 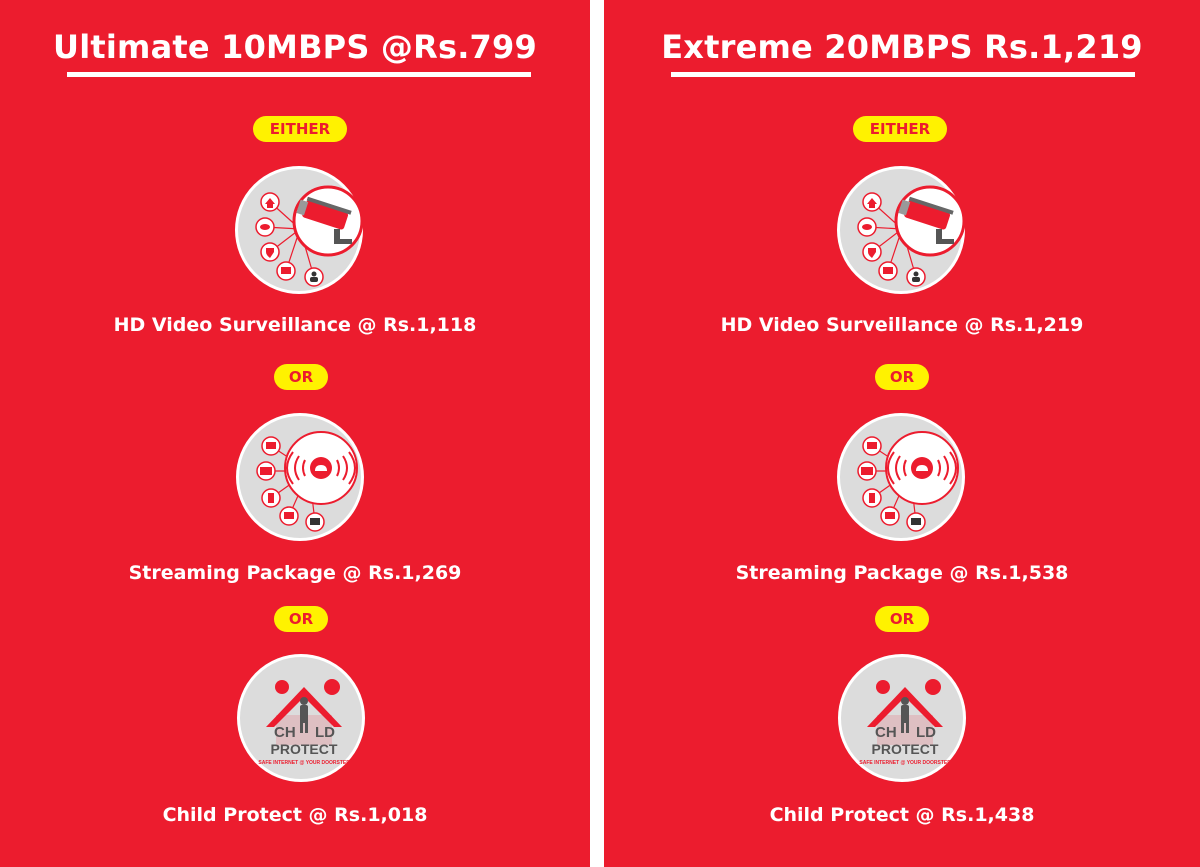 What do you see at coordinates (902, 325) in the screenshot?
I see `offer-label-surveillance: HD Video Surveillance @ Rs.1,219` at bounding box center [902, 325].